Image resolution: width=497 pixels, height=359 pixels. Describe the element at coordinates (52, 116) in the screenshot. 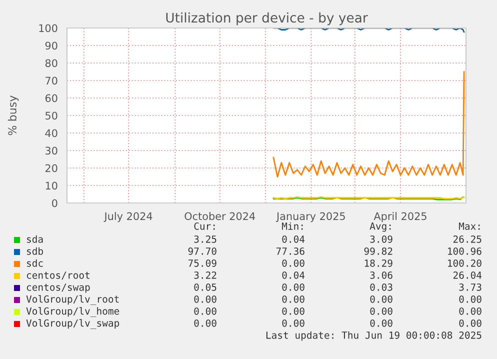

I see `y-tick-label: 50` at that location.